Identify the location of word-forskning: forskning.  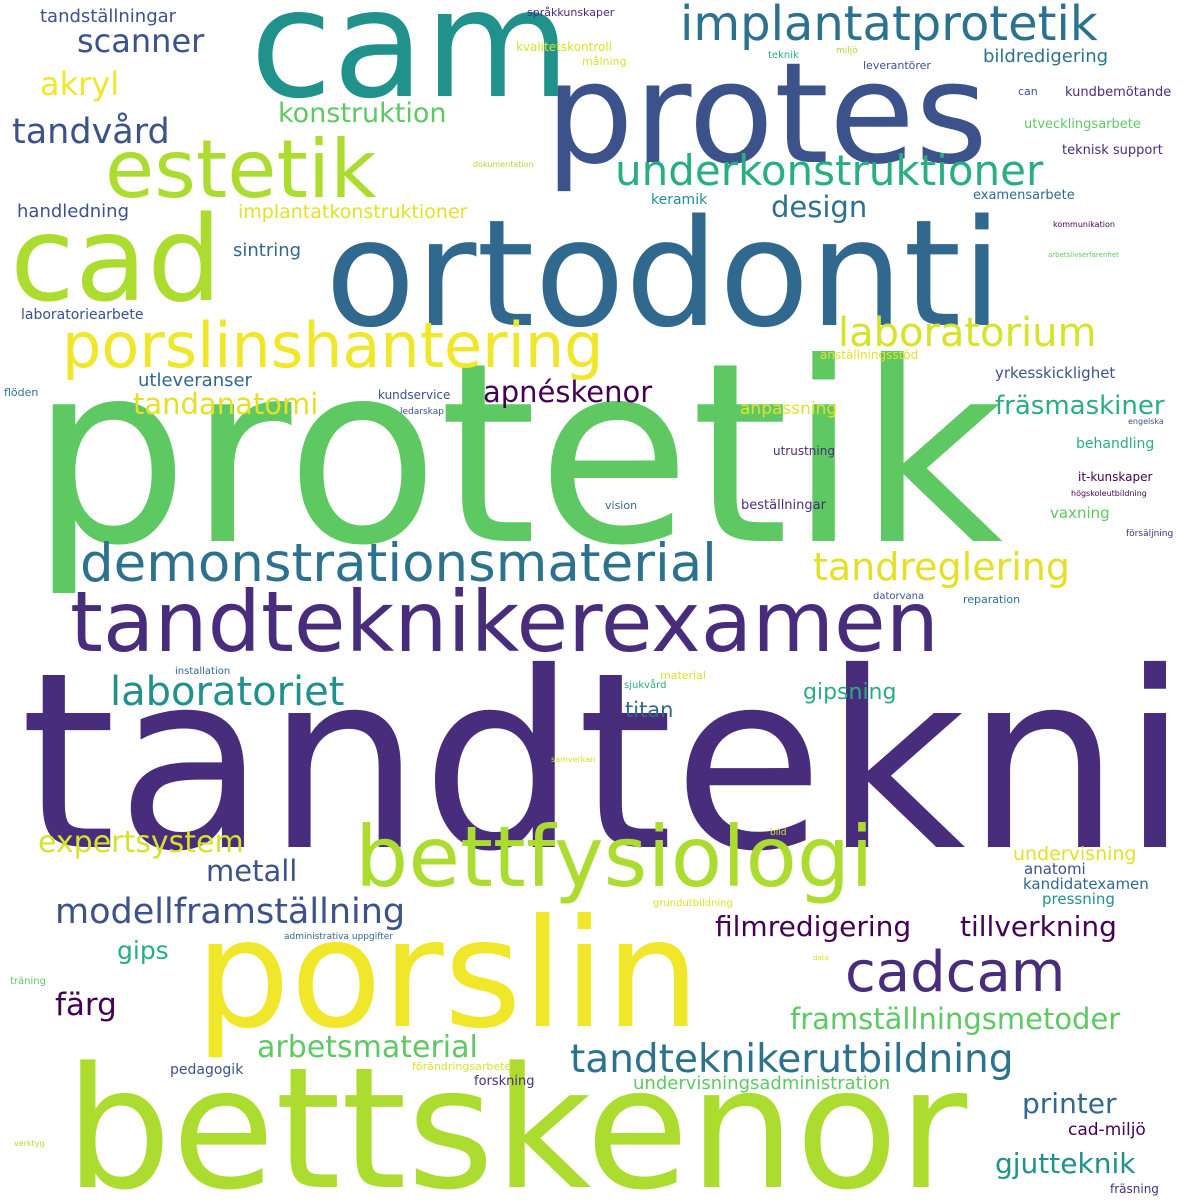
(504, 1081).